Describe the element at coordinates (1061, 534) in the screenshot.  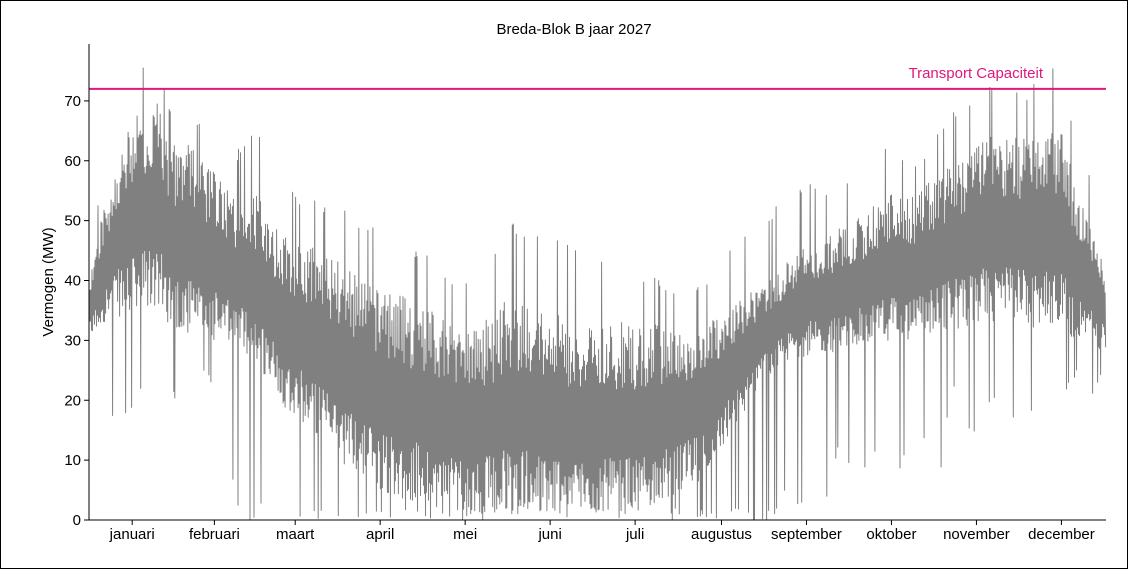
I see `x-tick-label: december` at that location.